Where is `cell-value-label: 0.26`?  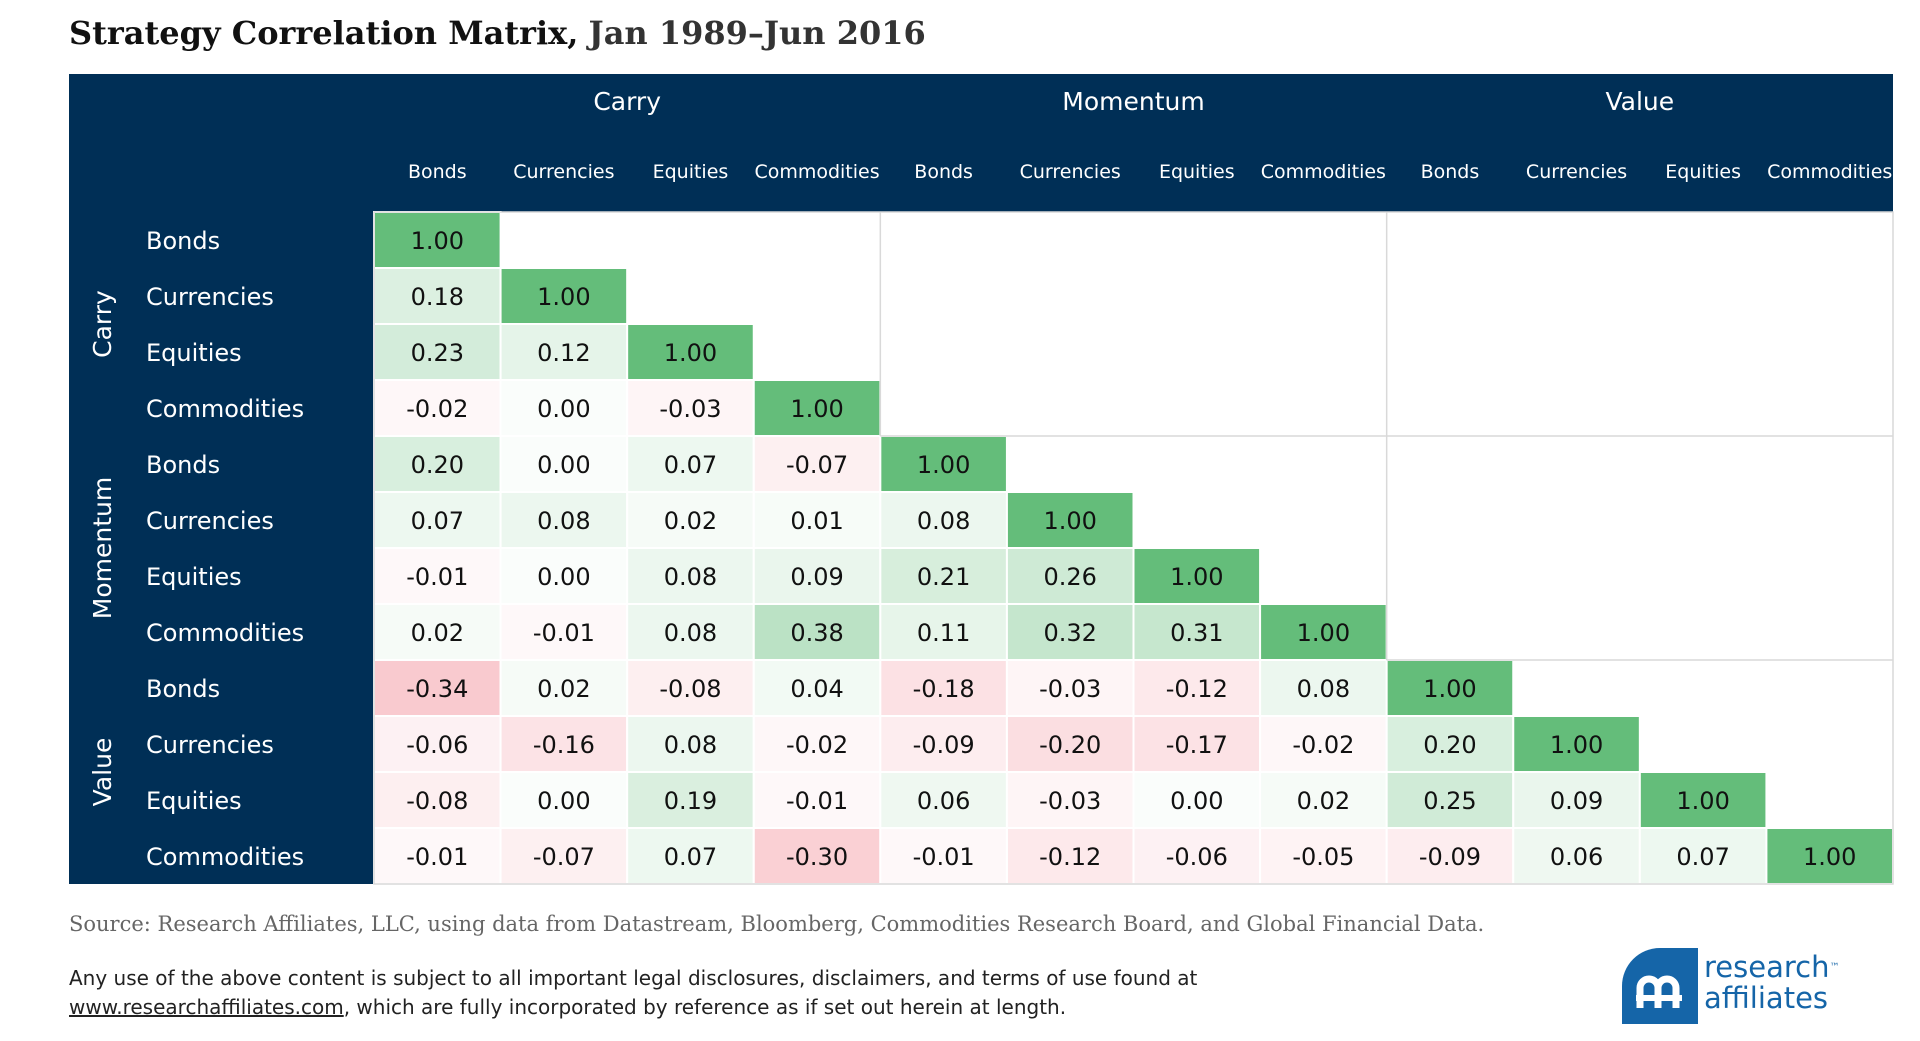 cell-value-label: 0.26 is located at coordinates (1069, 577).